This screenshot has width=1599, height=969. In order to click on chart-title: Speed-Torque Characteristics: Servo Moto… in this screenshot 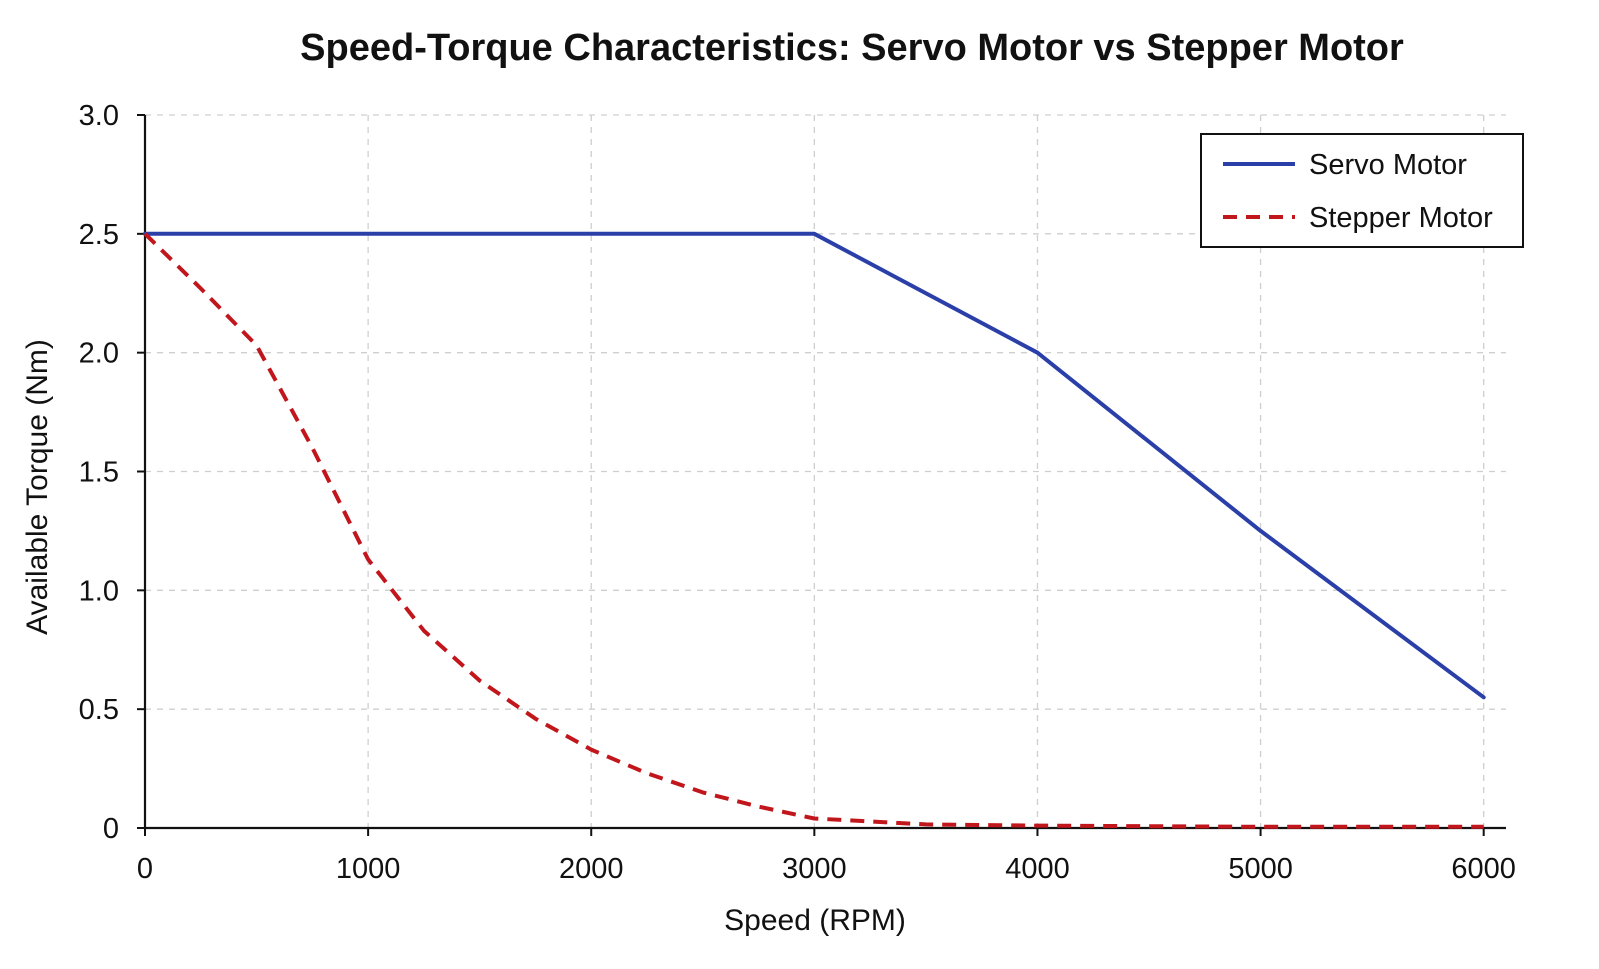, I will do `click(852, 48)`.